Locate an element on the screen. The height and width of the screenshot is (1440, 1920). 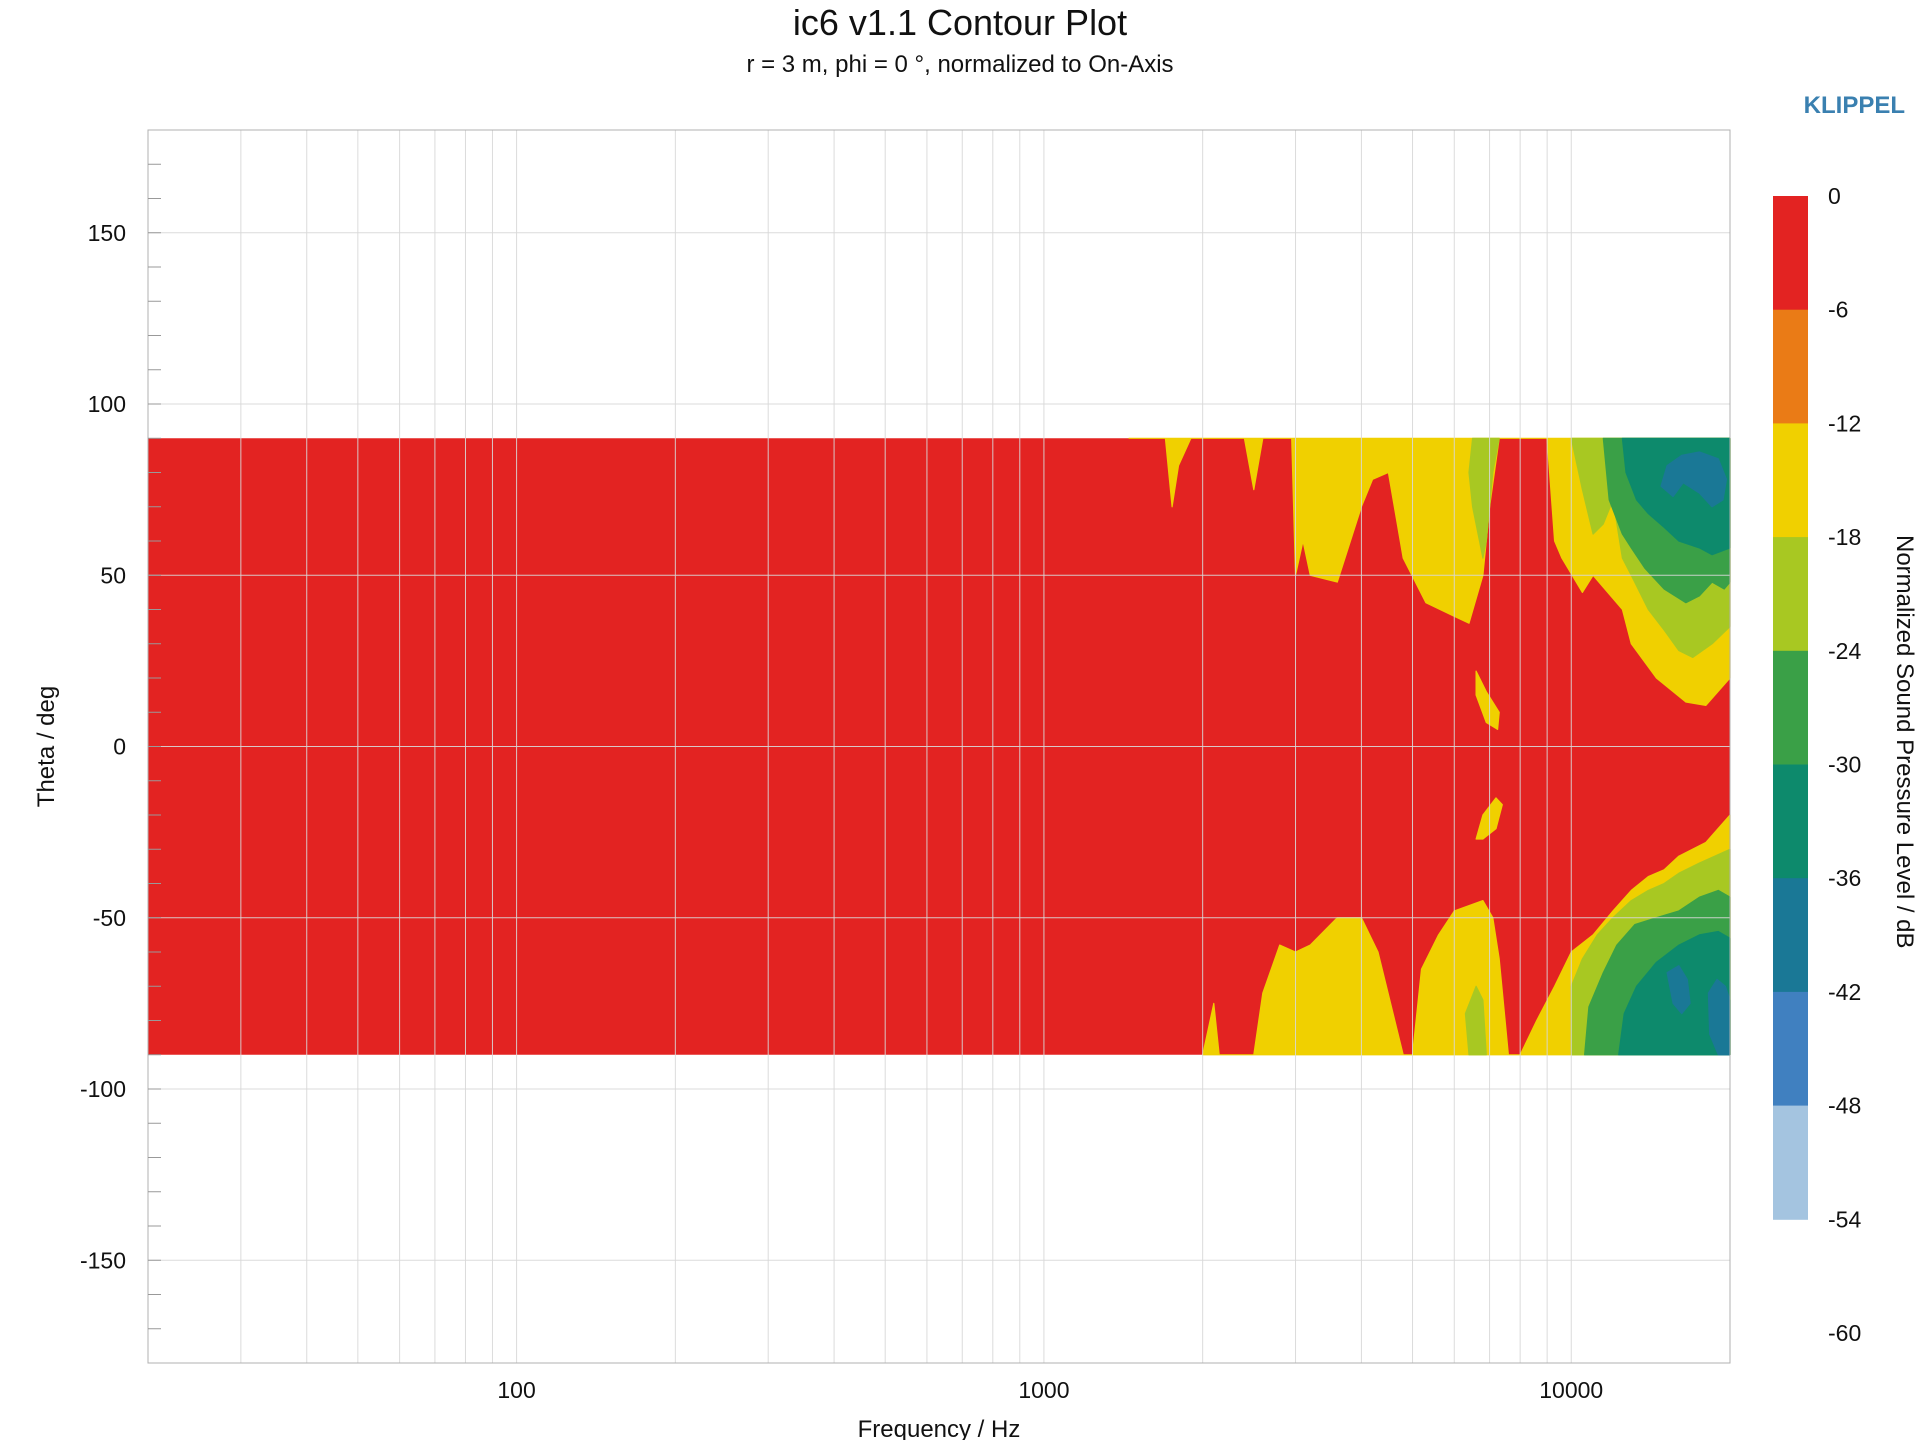
y-tick-label: 0 is located at coordinates (119, 747).